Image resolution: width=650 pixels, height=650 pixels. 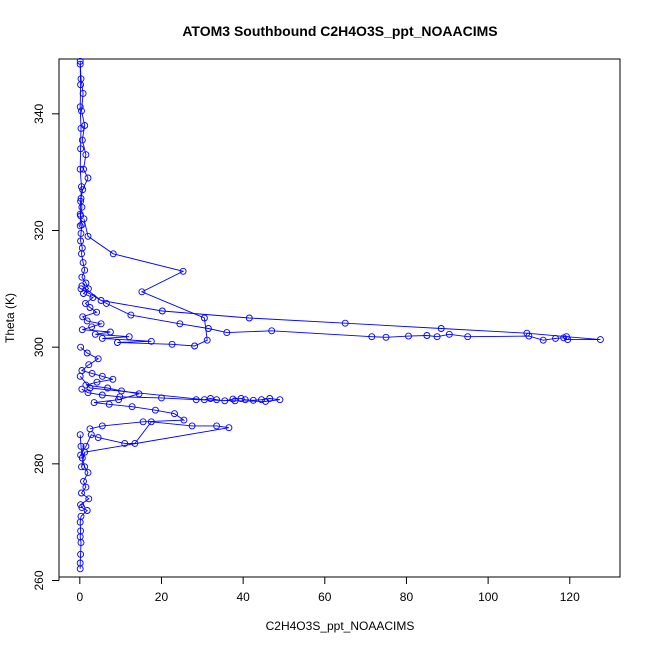 I want to click on x-tick-label: 60, so click(x=325, y=597).